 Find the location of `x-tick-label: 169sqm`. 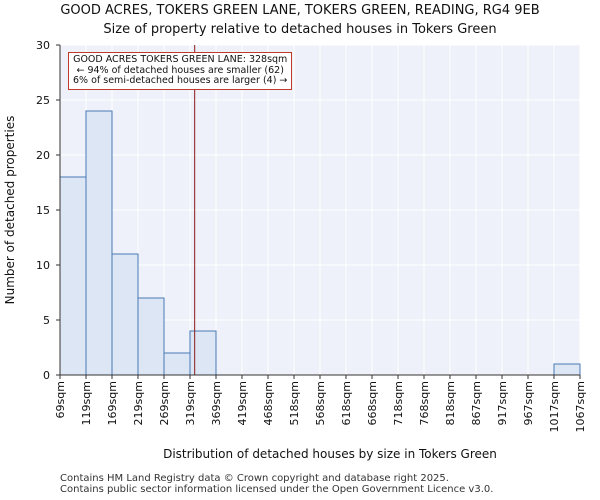

x-tick-label: 169sqm is located at coordinates (112, 403).